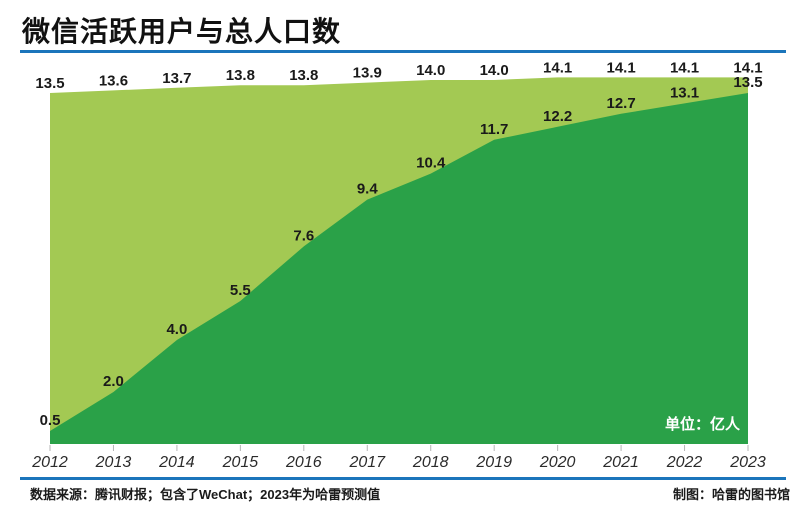  I want to click on wechat-value-label: 13.1, so click(684, 92).